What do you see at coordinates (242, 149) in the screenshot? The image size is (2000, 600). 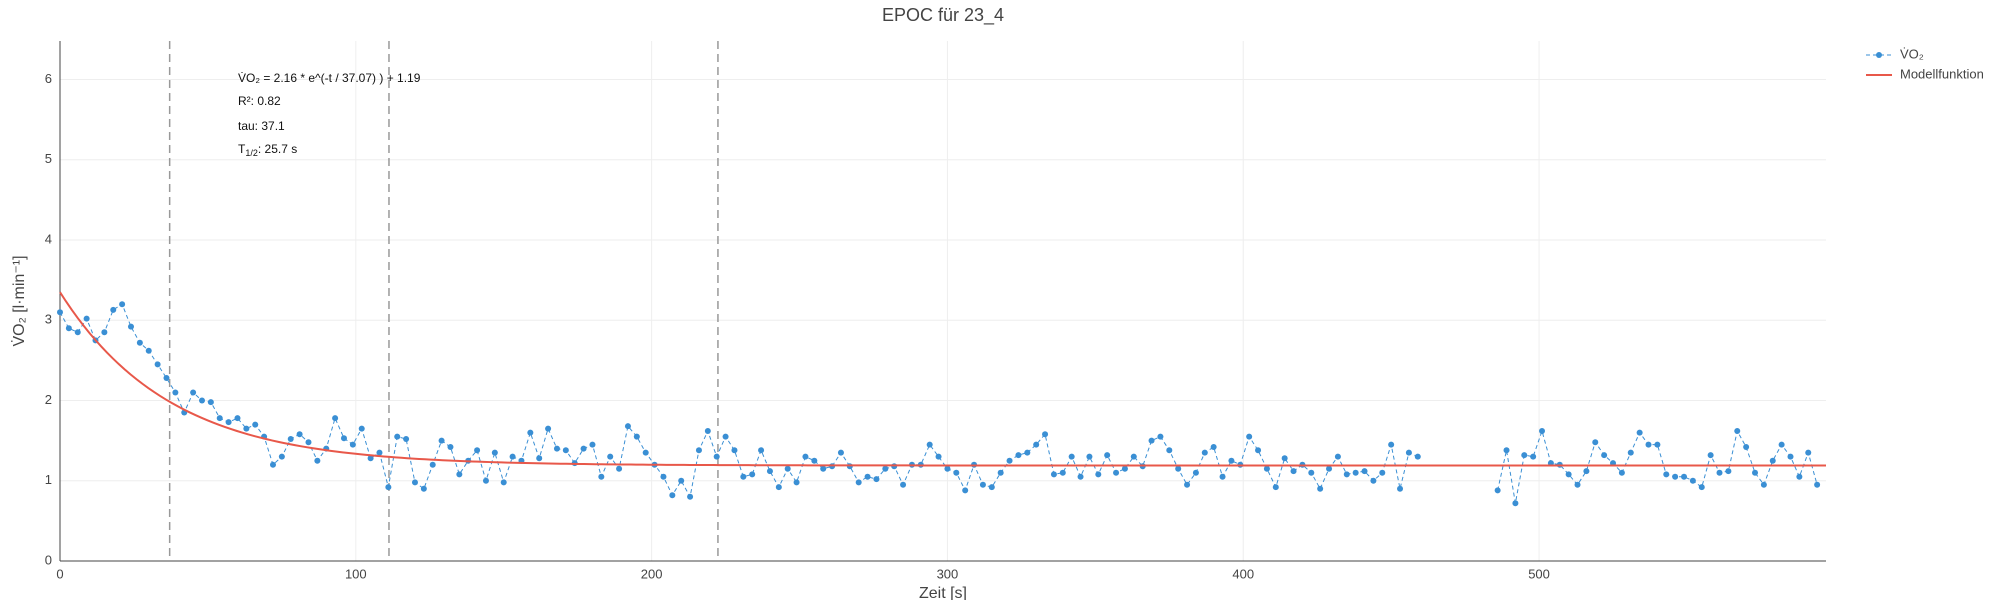 I see `annotation-text: T` at bounding box center [242, 149].